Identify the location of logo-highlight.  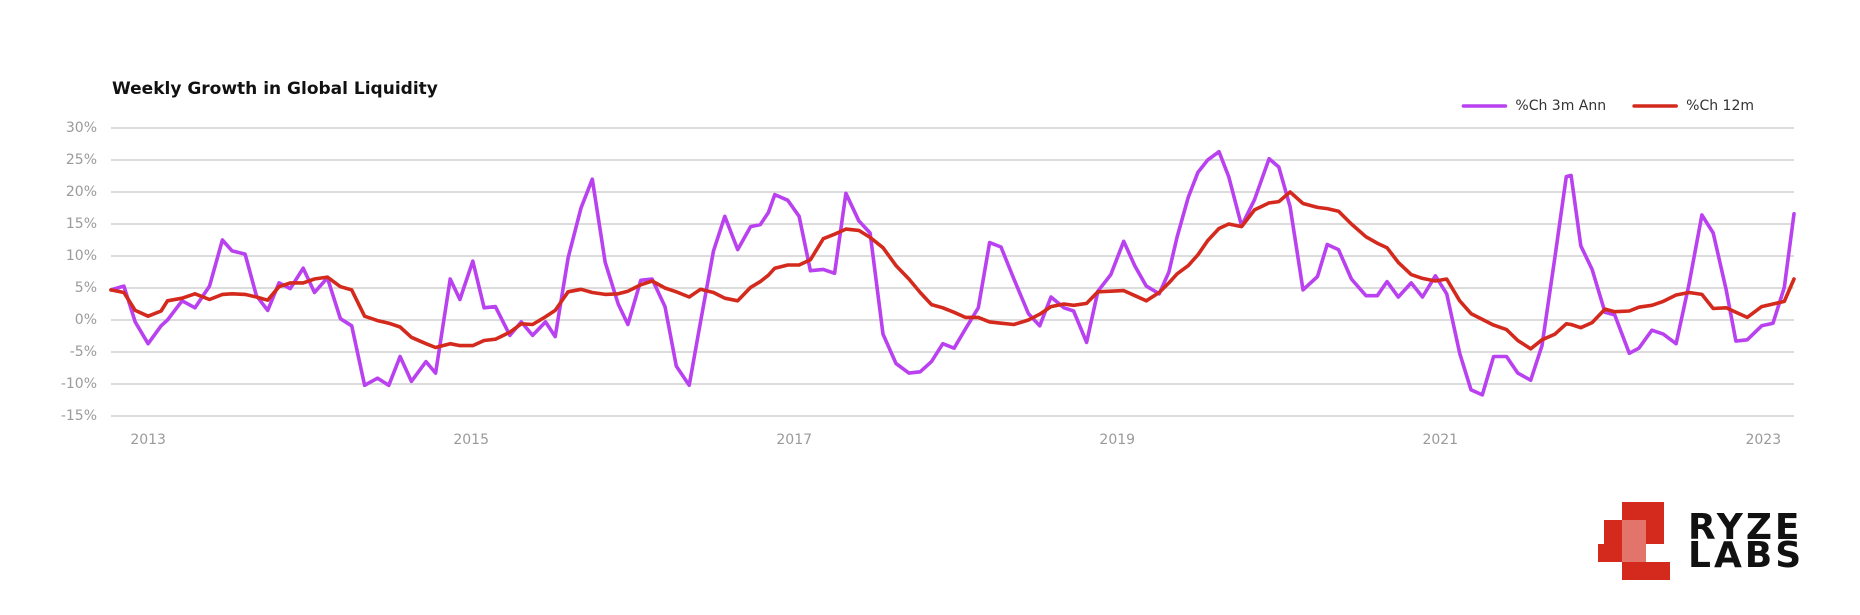
(1634, 541).